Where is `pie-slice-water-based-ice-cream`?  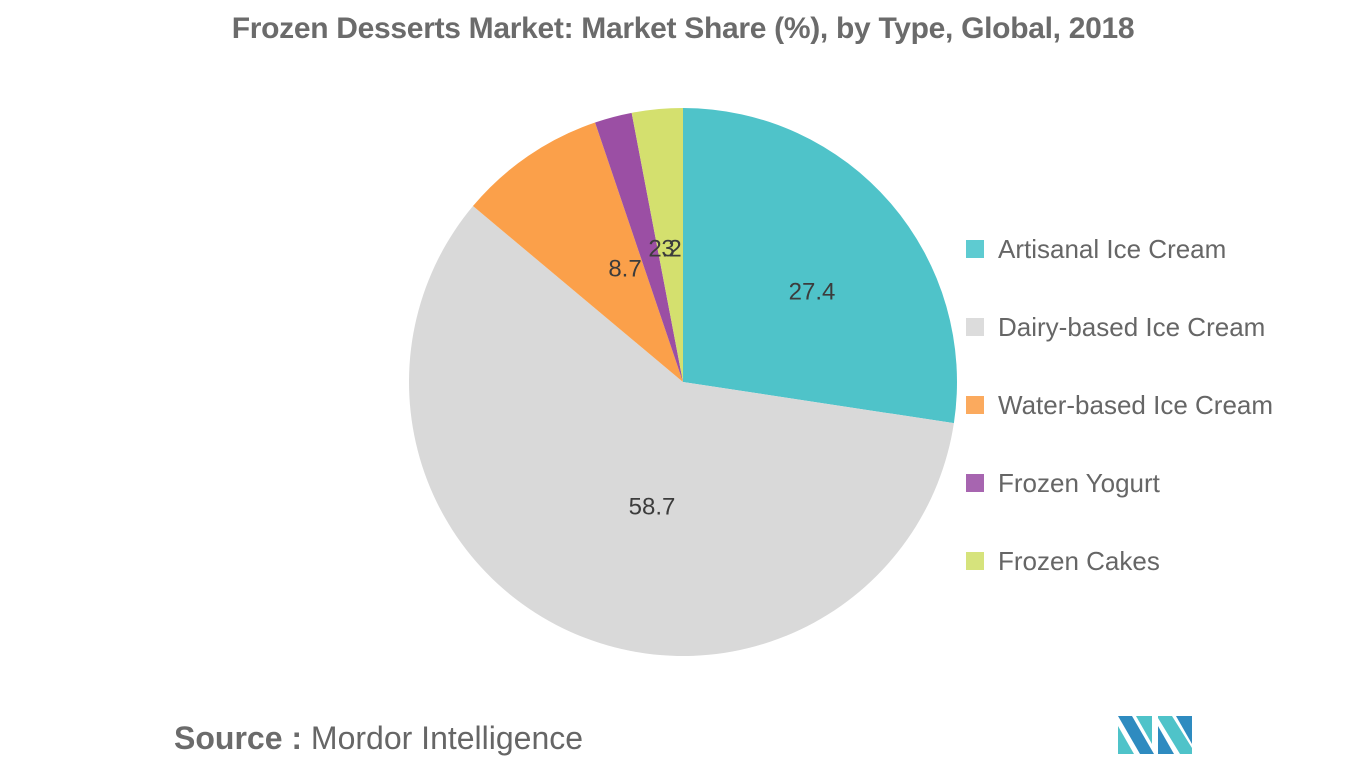 pie-slice-water-based-ice-cream is located at coordinates (577, 252).